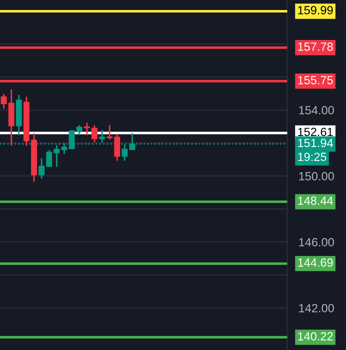  Describe the element at coordinates (316, 110) in the screenshot. I see `y-tick-label: 154.00` at that location.